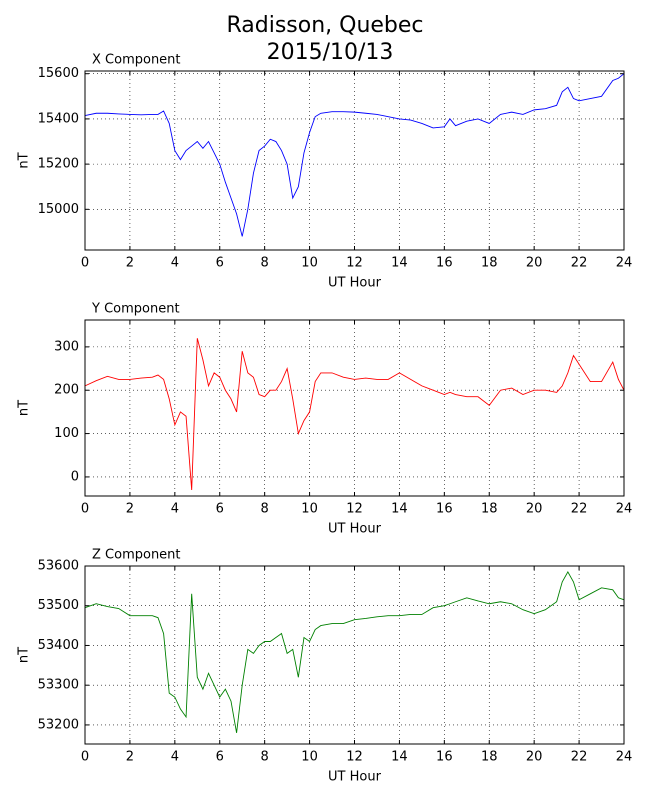 Image resolution: width=650 pixels, height=800 pixels. What do you see at coordinates (58, 209) in the screenshot?
I see `y-tick-label: 15000` at bounding box center [58, 209].